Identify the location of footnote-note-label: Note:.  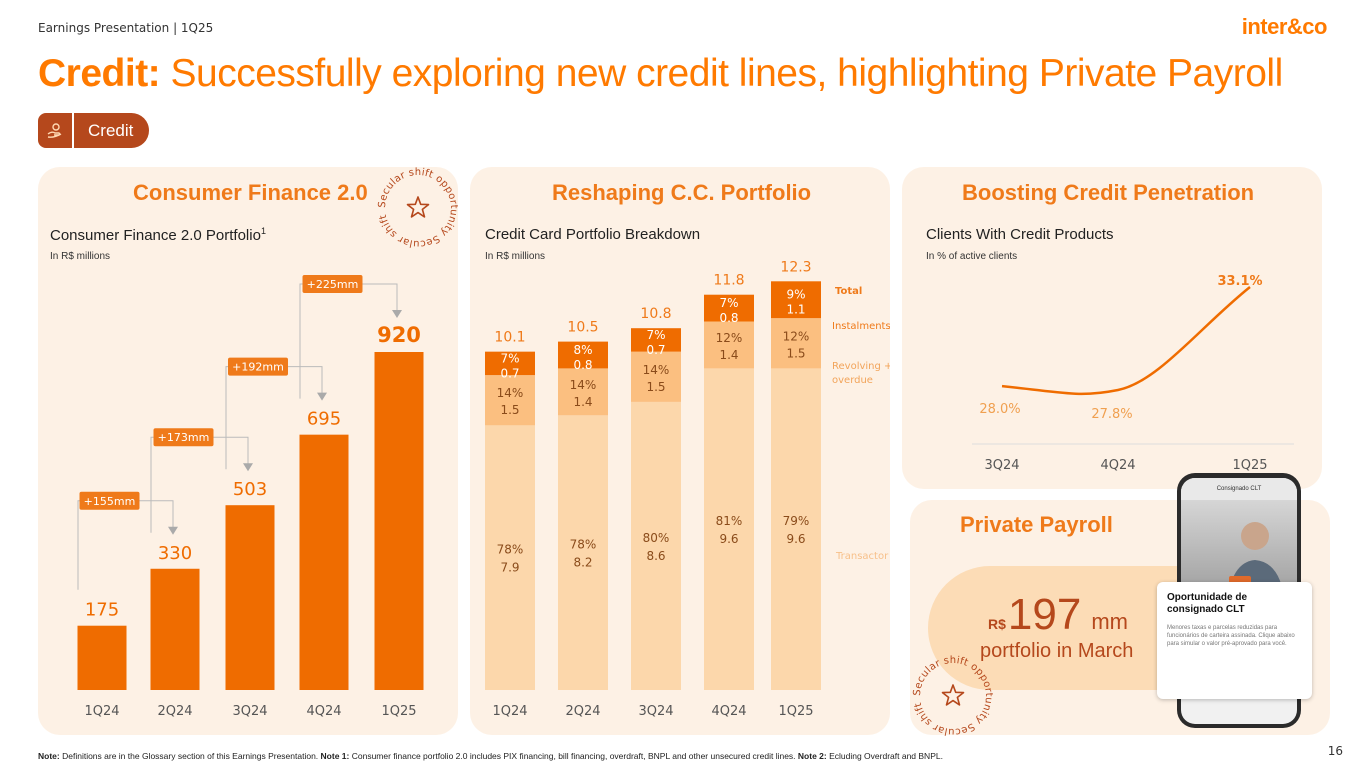
(49, 756).